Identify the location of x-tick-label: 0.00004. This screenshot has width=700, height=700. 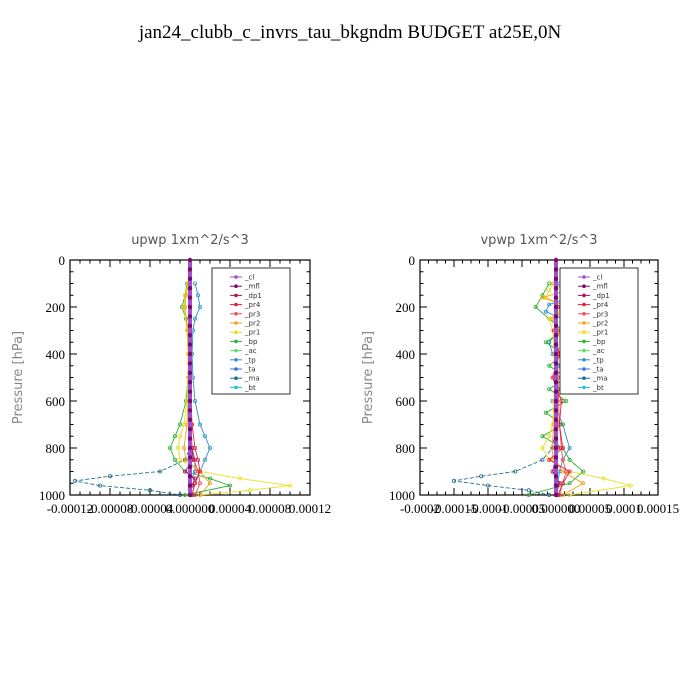
(230, 508).